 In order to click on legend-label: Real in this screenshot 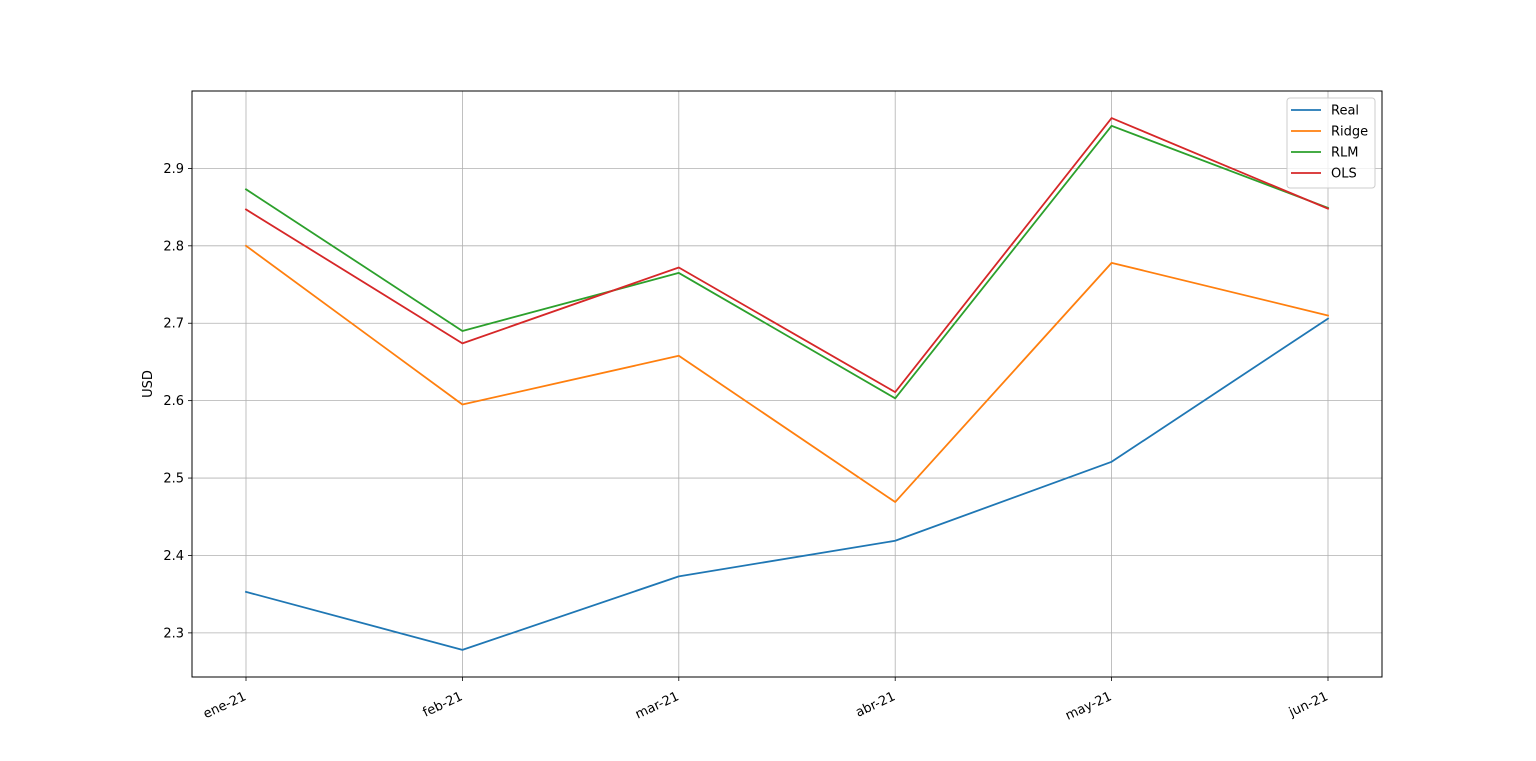, I will do `click(1345, 111)`.